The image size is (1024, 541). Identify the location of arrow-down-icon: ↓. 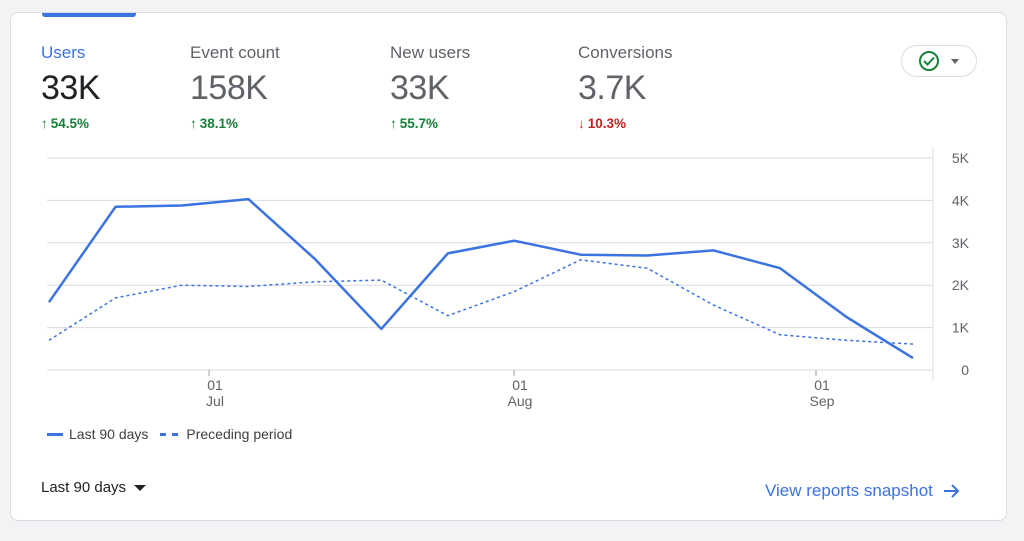
(581, 123).